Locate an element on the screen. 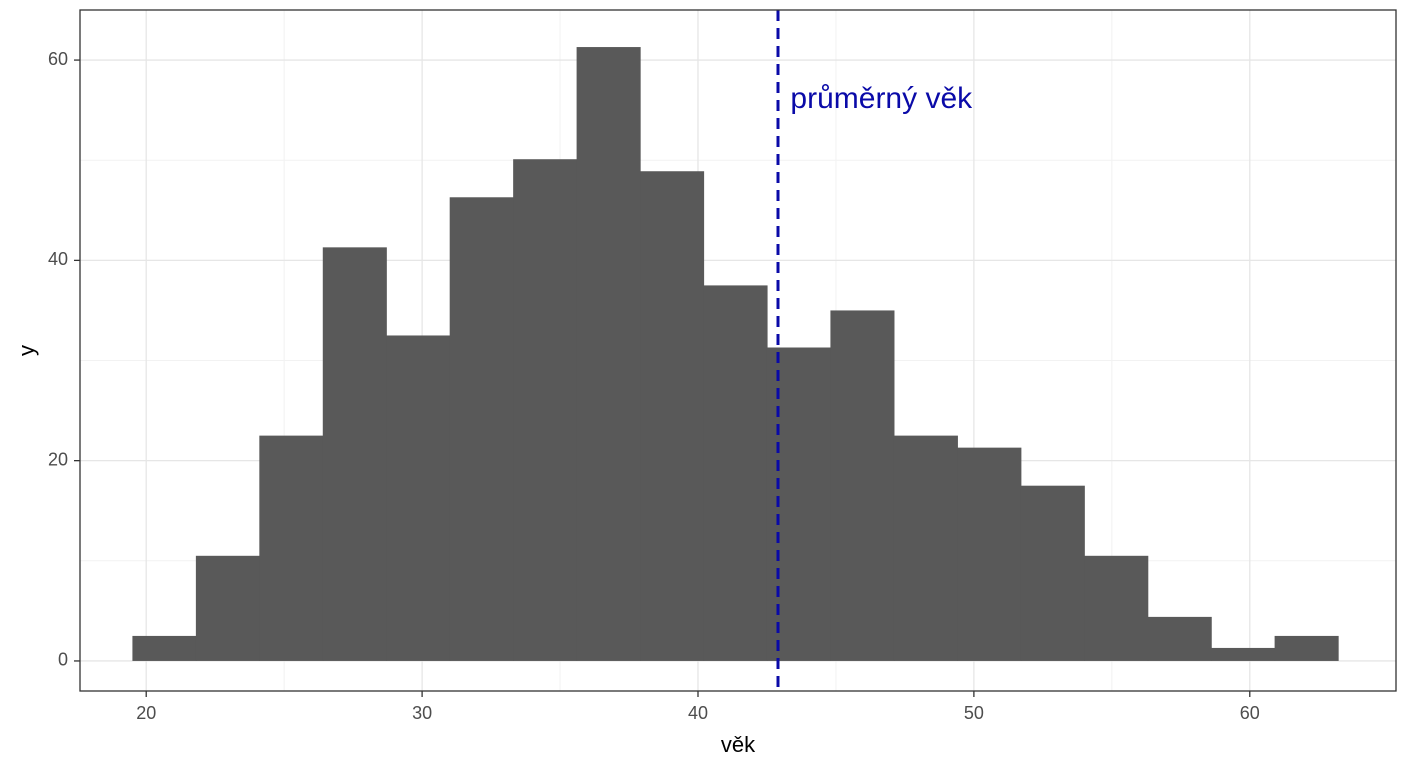  y-tick-label: 20 is located at coordinates (58, 459).